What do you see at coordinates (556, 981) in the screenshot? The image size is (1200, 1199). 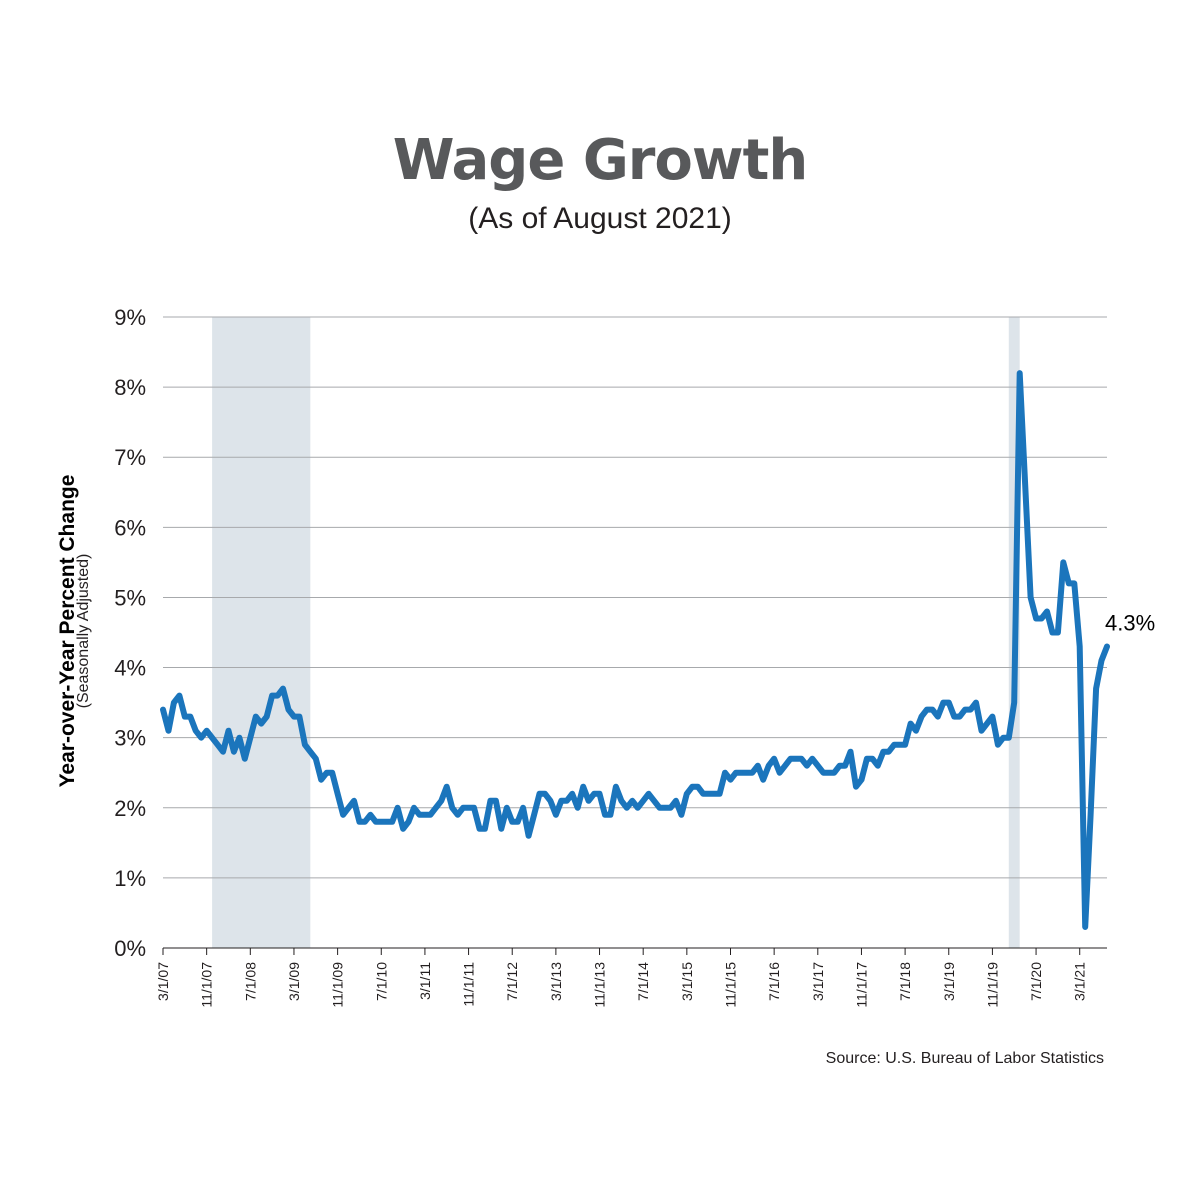 I see `x-tick-label: 3/1/13` at bounding box center [556, 981].